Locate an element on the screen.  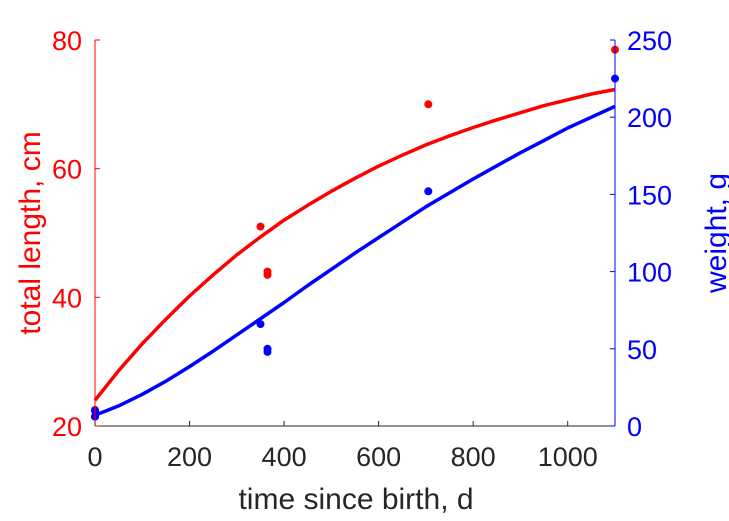
left-tick-label: 80 is located at coordinates (67, 41).